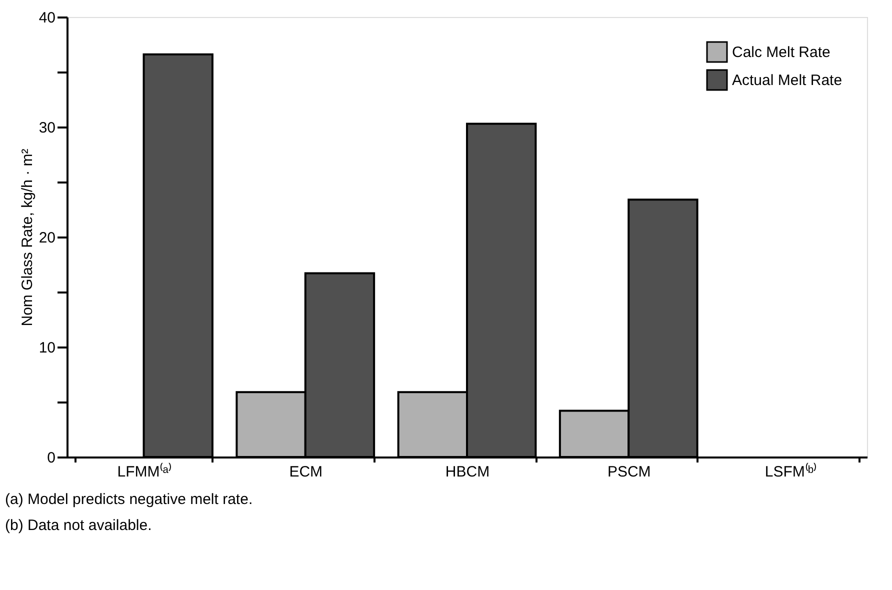 This screenshot has width=892, height=590. What do you see at coordinates (47, 128) in the screenshot?
I see `y-tick-label: 30` at bounding box center [47, 128].